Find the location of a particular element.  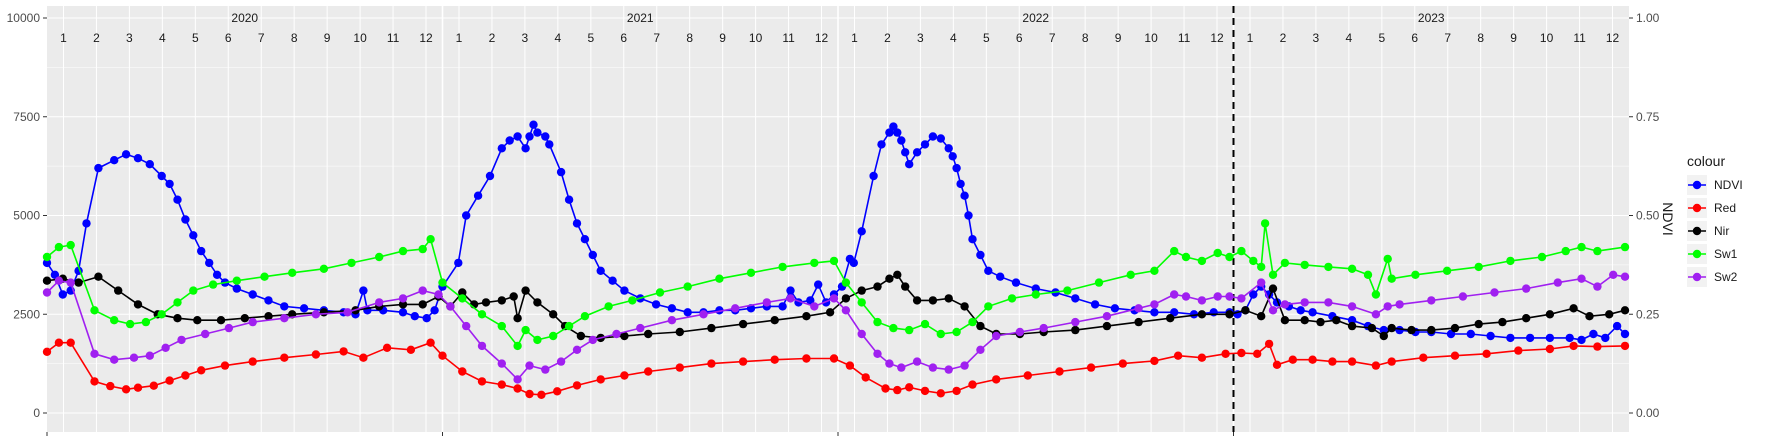

month-label: 11 is located at coordinates (393, 38).